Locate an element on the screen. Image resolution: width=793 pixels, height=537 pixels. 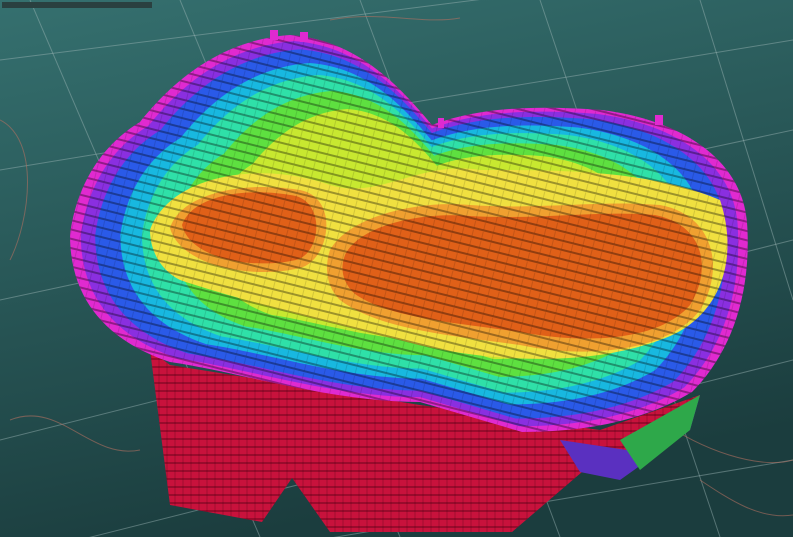
model-edge-blocks is located at coordinates (466, 79).